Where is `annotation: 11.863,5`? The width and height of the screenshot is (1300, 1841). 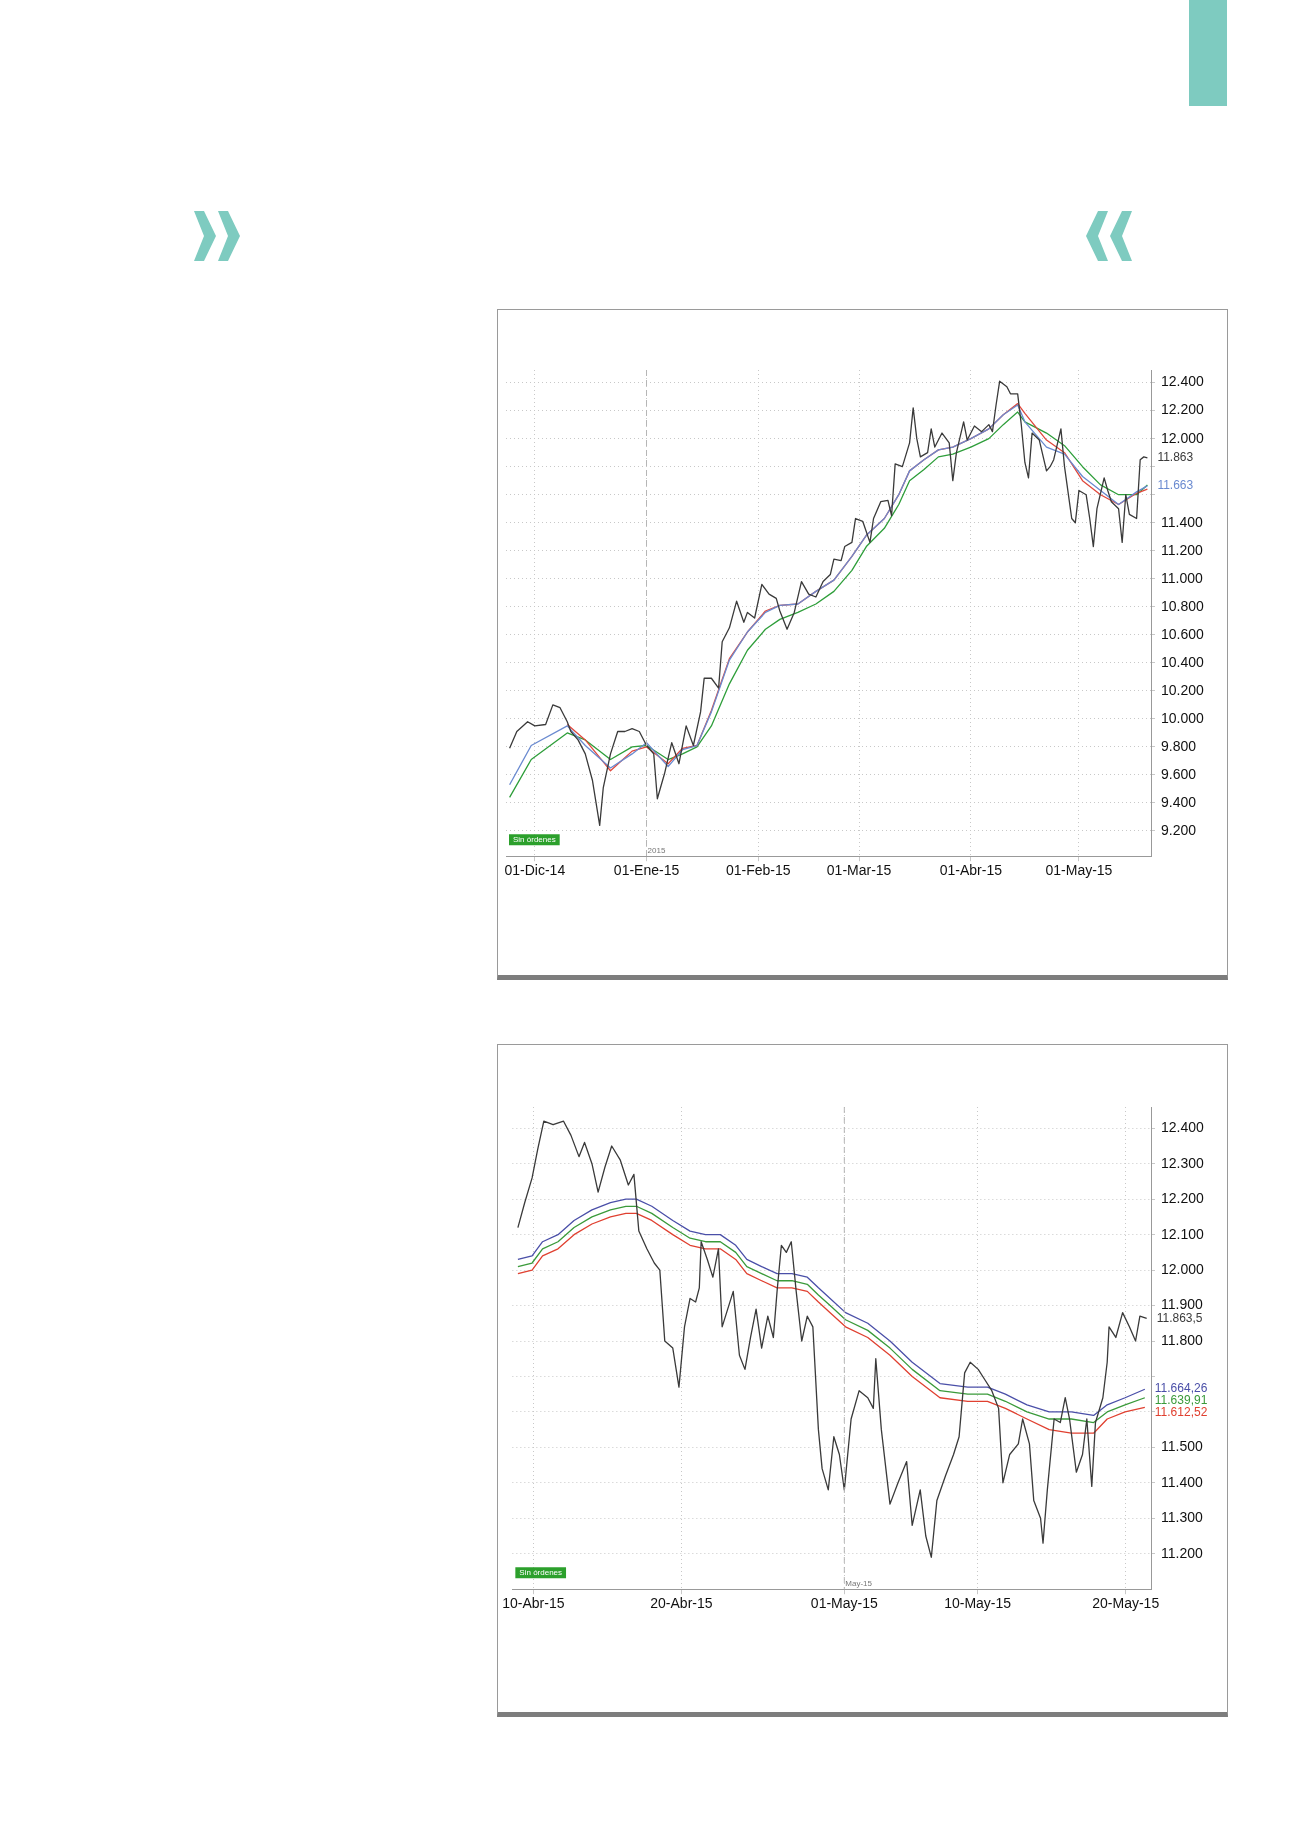 annotation: 11.863,5 is located at coordinates (1179, 1317).